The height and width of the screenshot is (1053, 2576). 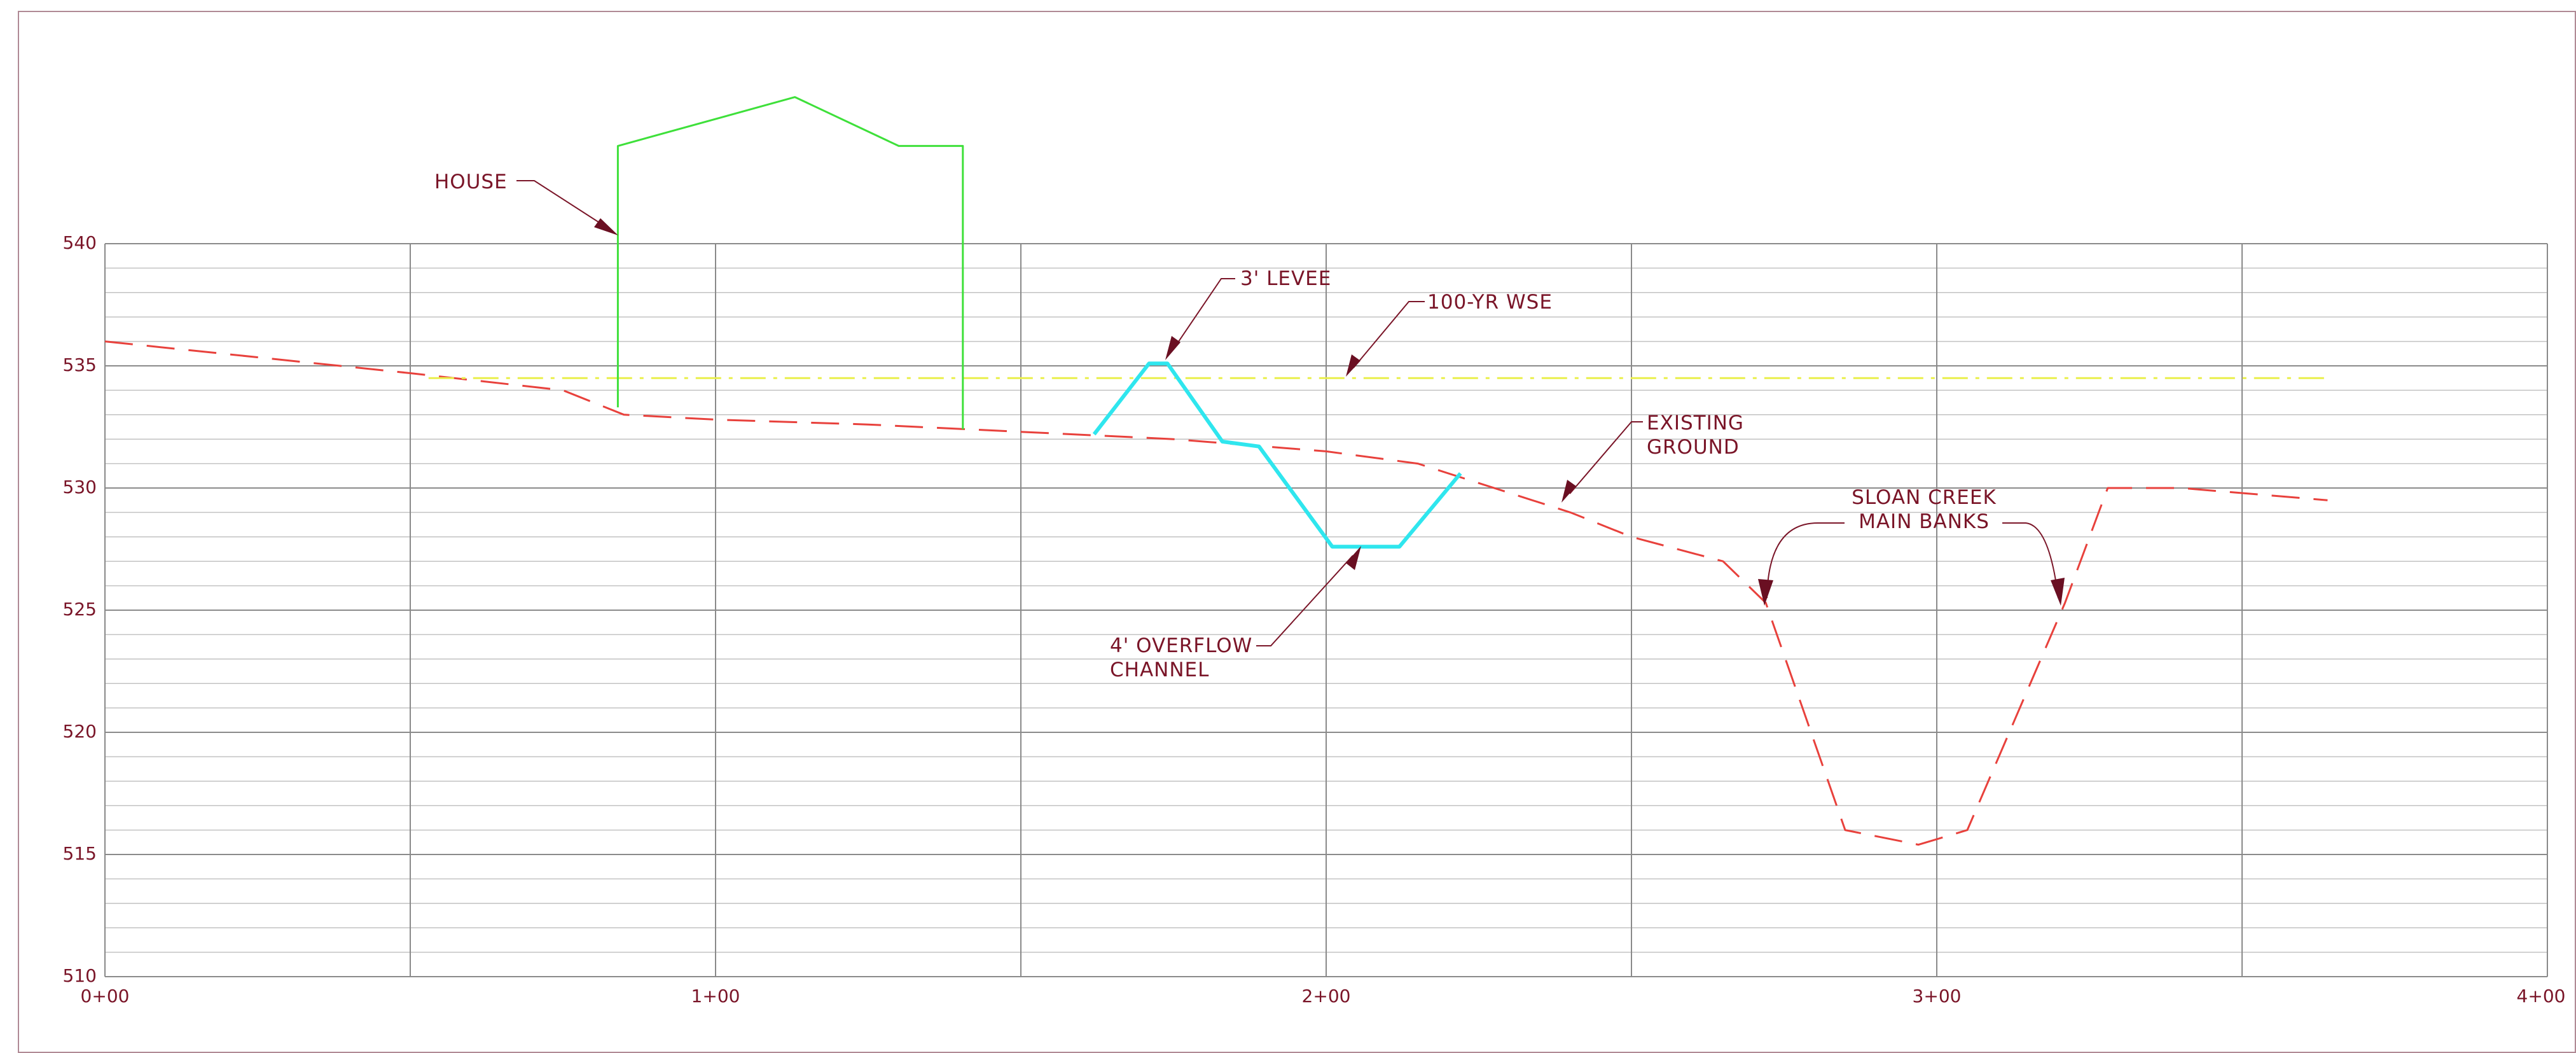 What do you see at coordinates (1765, 592) in the screenshot?
I see `sloan-creek-arrow-left-icon` at bounding box center [1765, 592].